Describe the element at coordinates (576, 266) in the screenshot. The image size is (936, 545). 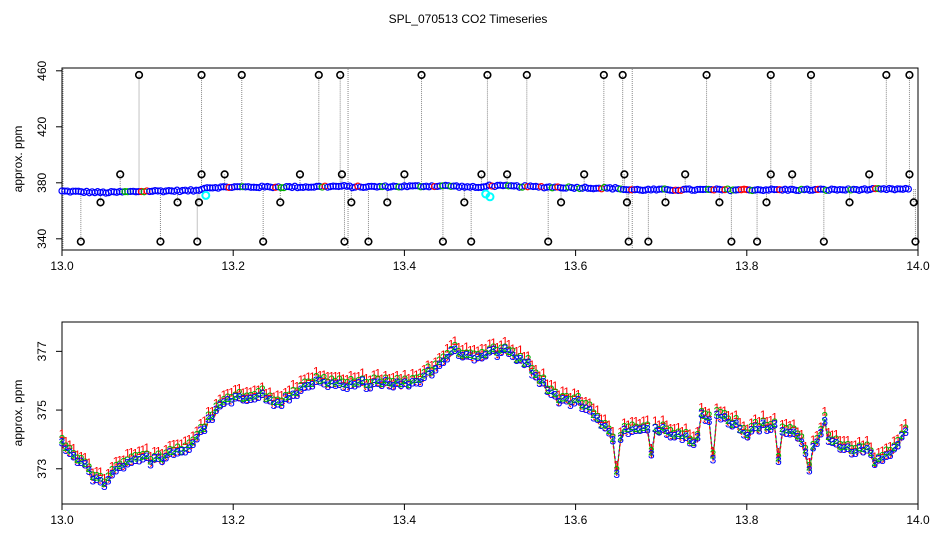
I see `x-tick-label: 13.6` at that location.